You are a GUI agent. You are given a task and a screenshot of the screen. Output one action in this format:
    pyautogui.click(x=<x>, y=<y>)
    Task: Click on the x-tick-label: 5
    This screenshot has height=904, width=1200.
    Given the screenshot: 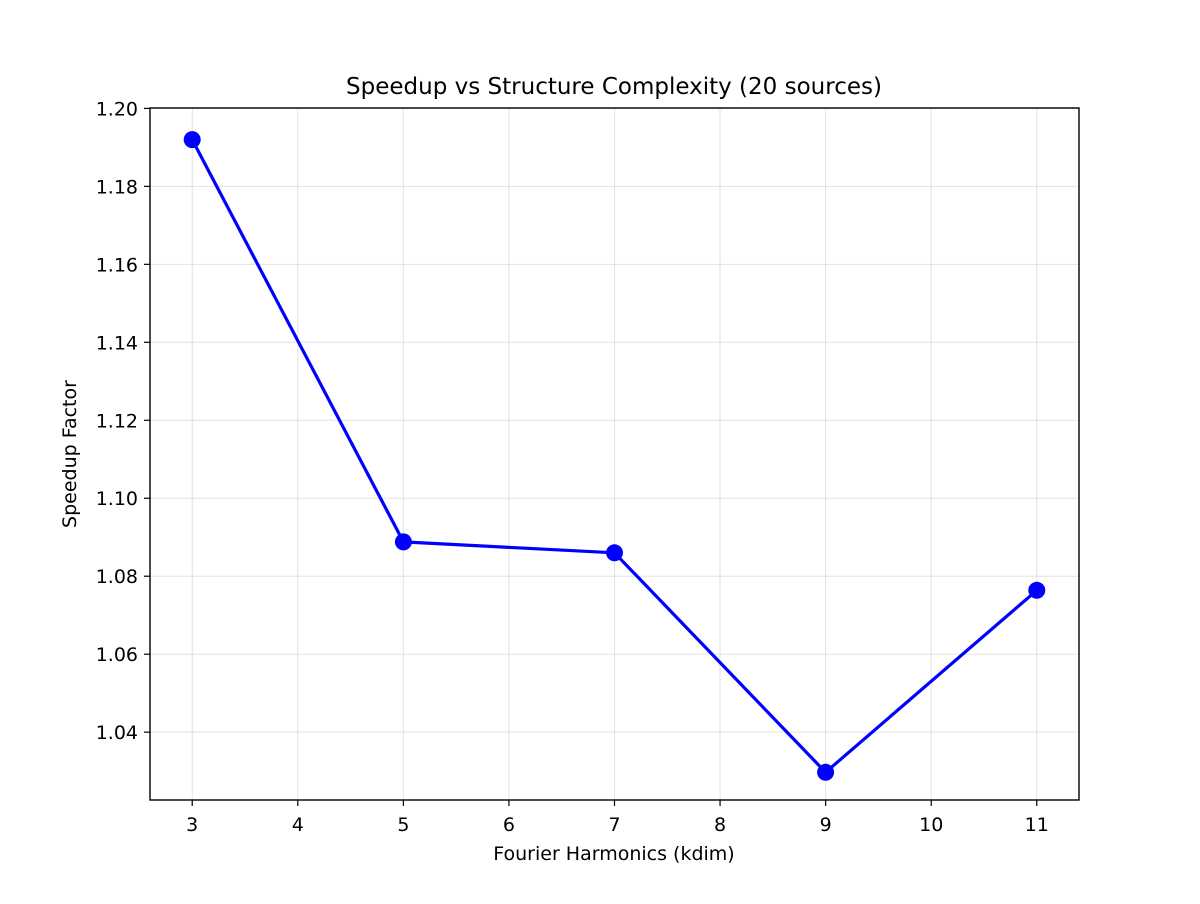 What is the action you would take?
    pyautogui.click(x=403, y=825)
    